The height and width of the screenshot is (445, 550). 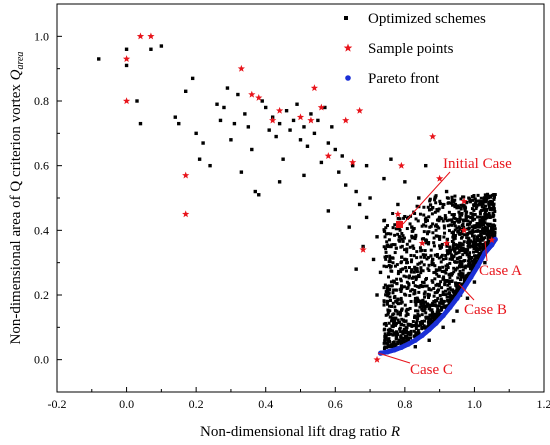 What do you see at coordinates (500, 271) in the screenshot?
I see `annotation-case-a: Case A` at bounding box center [500, 271].